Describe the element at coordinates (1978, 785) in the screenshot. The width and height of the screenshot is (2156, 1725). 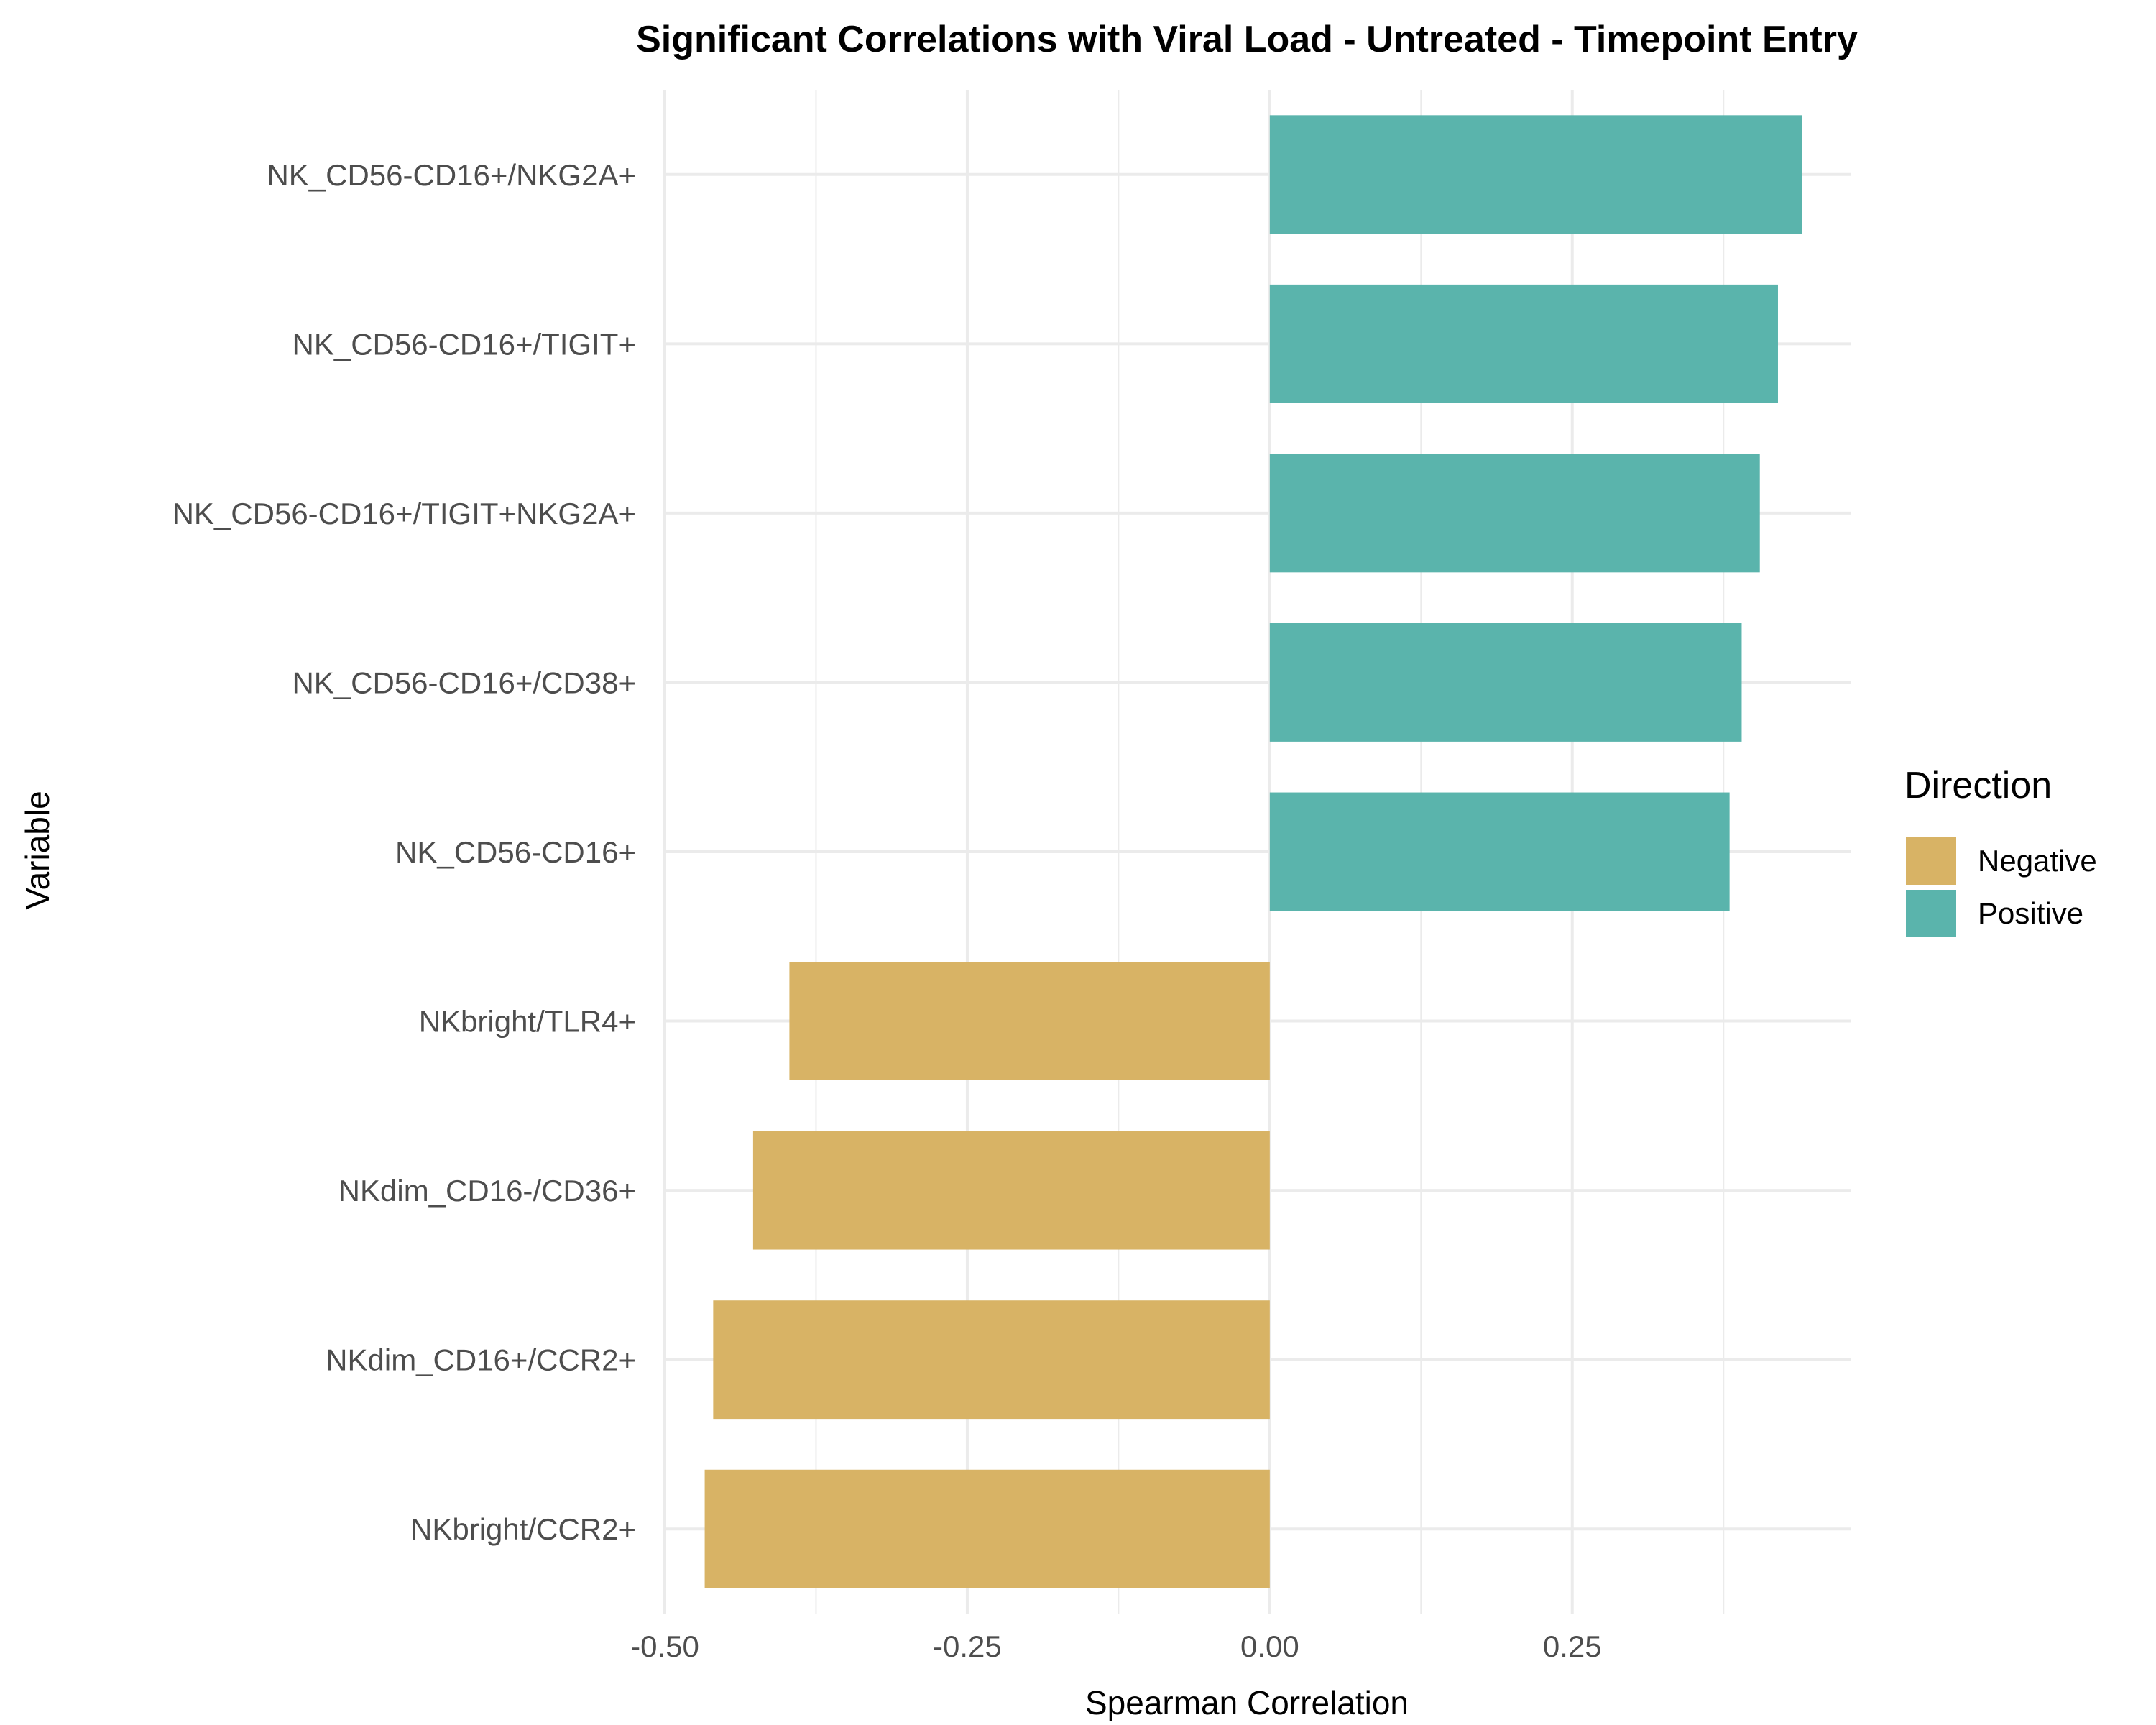
I see `legend-title: Direction` at that location.